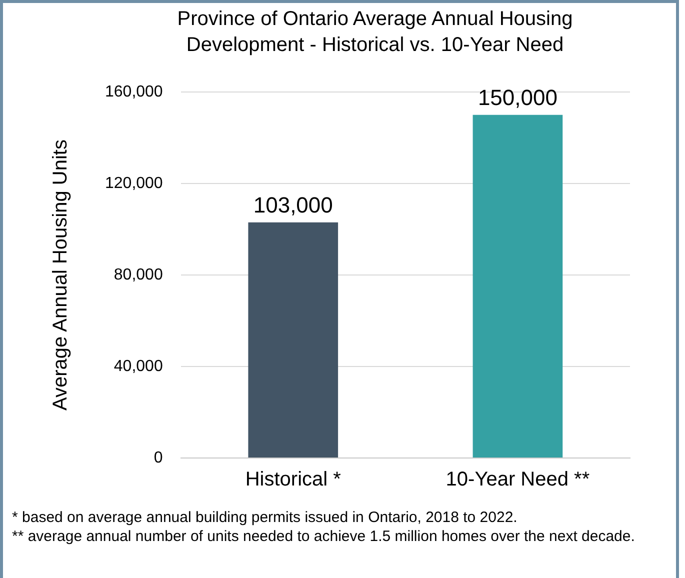  Describe the element at coordinates (265, 517) in the screenshot. I see `text: * based on average annual building permits issued in Ontario, 2018 to 2022.` at that location.